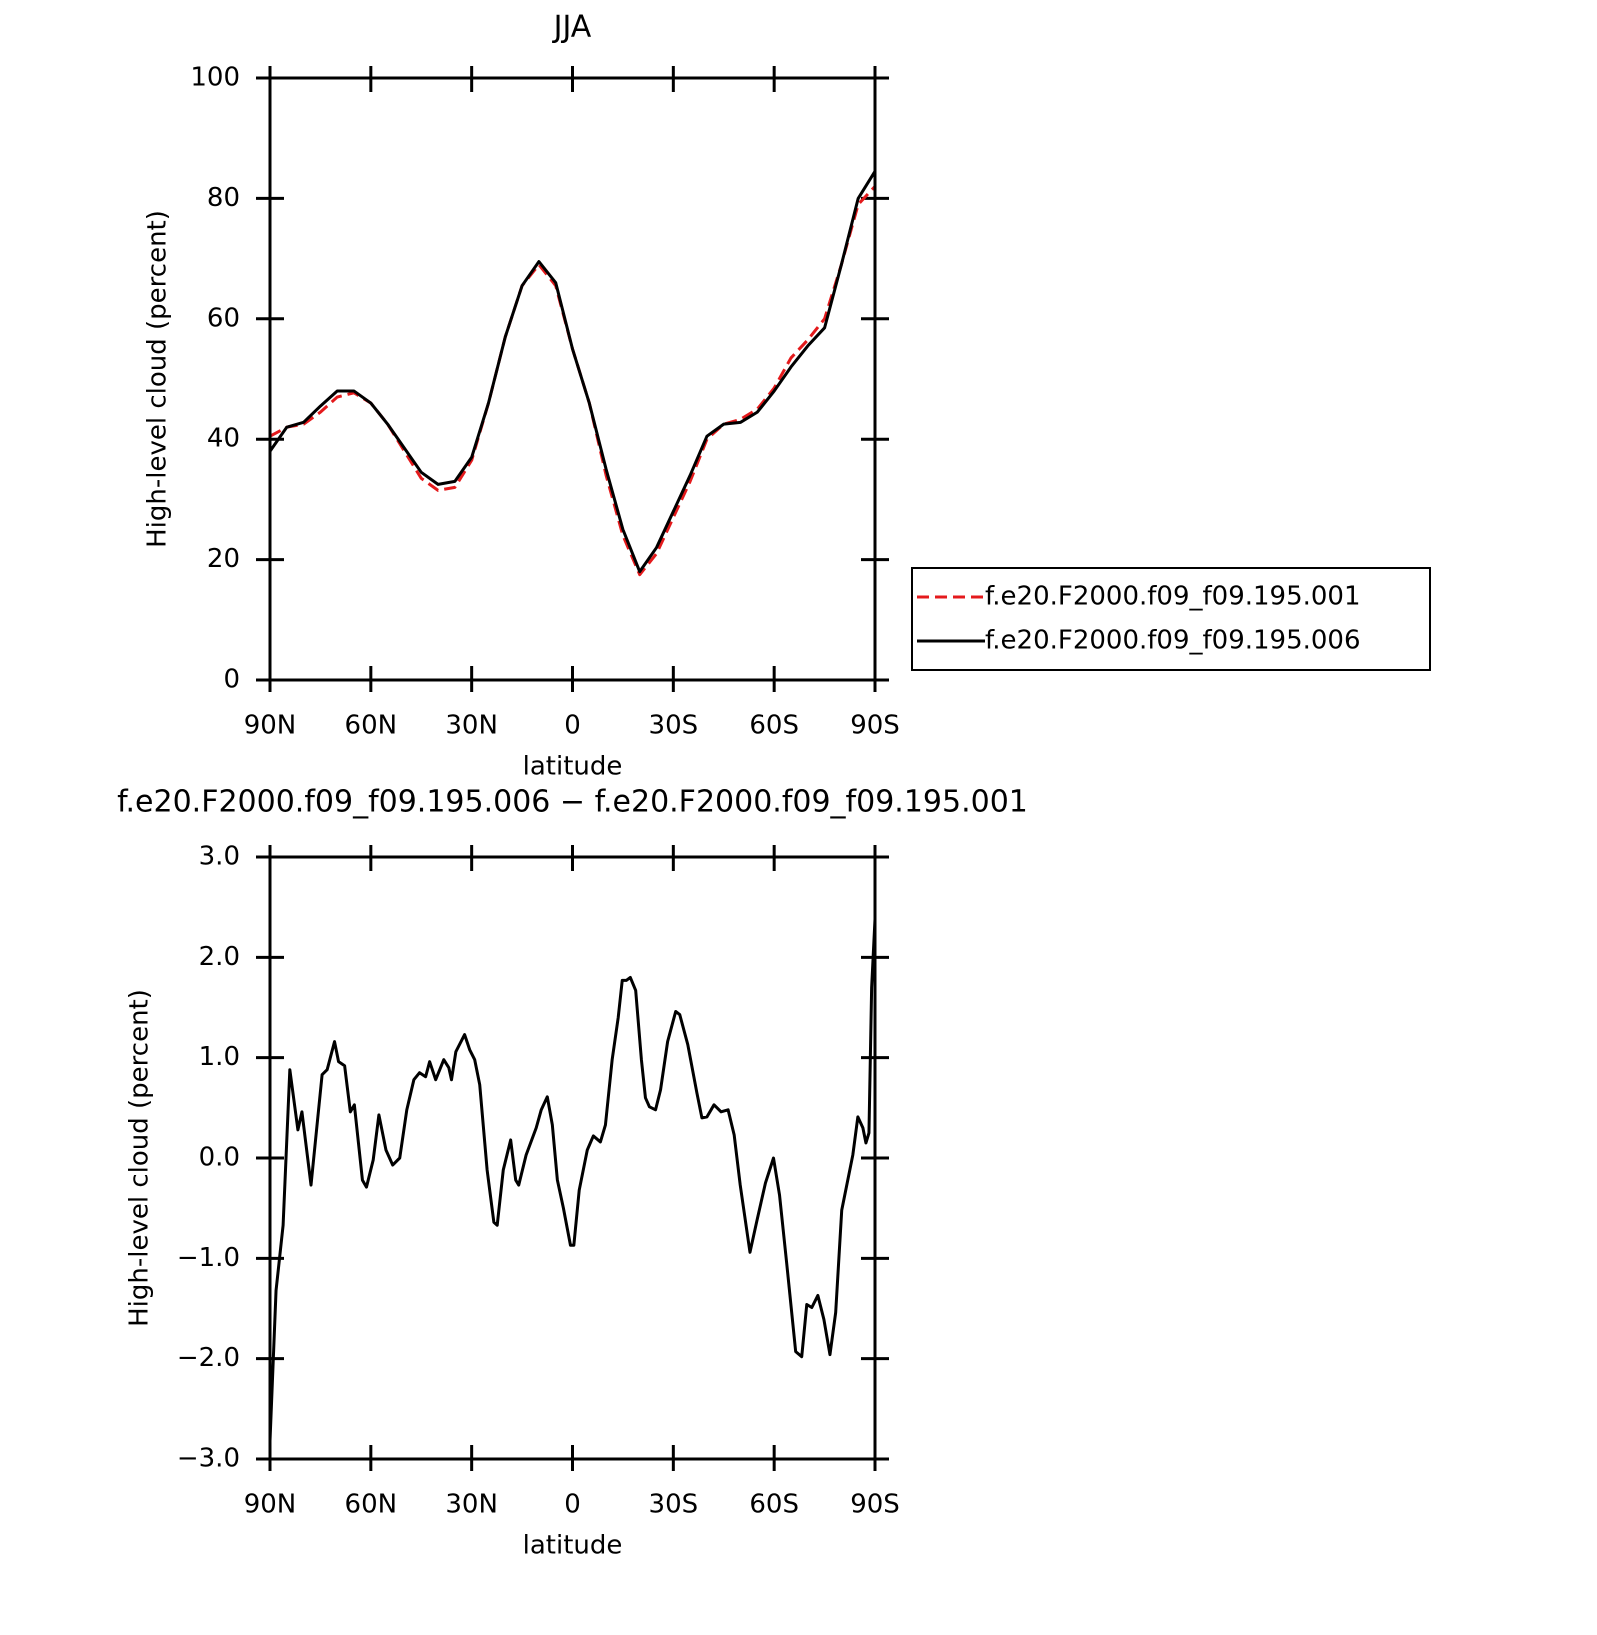 The height and width of the screenshot is (1635, 1597). I want to click on y-tick-label: −1.0, so click(208, 1258).